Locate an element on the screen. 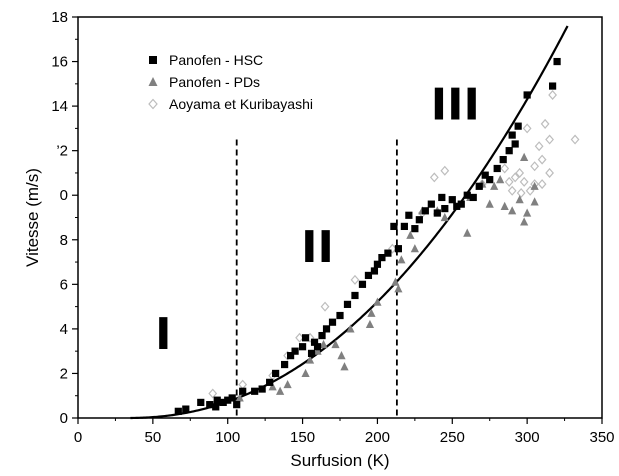 The image size is (619, 476). x-tick-label: 0 is located at coordinates (78, 437).